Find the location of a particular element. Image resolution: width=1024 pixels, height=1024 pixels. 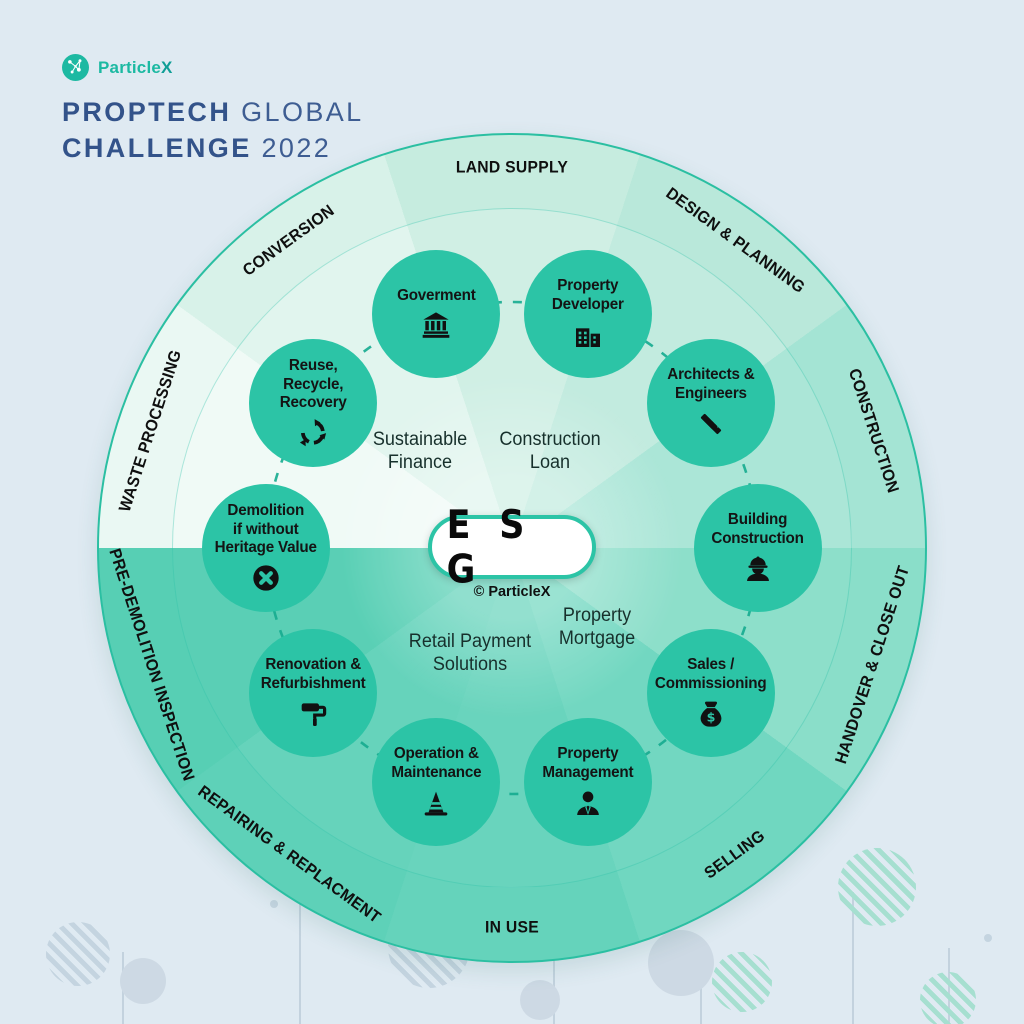

title-year: 2022 is located at coordinates (296, 147).